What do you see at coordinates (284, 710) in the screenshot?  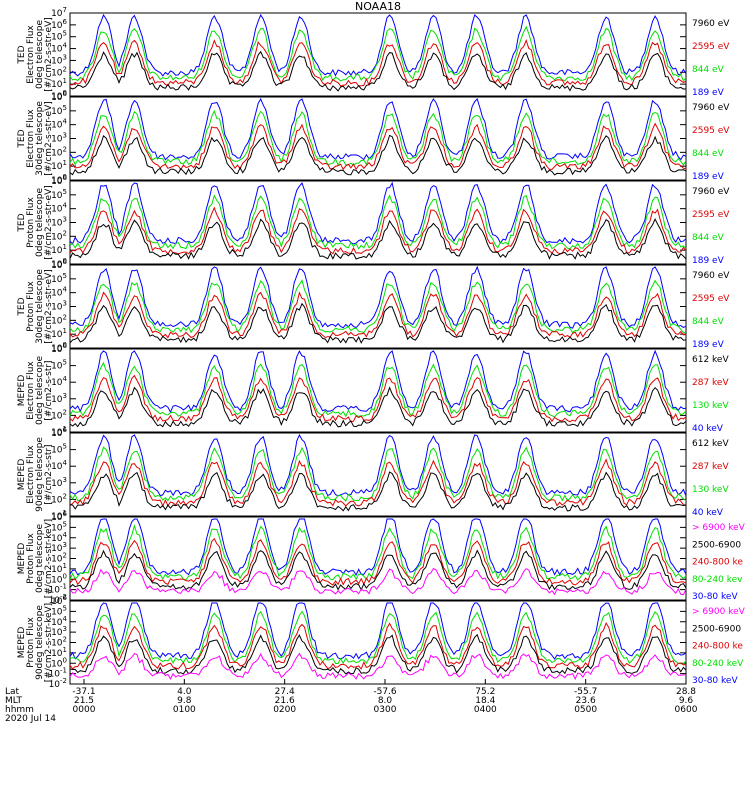 I see `xtick-hhmm: 0200` at bounding box center [284, 710].